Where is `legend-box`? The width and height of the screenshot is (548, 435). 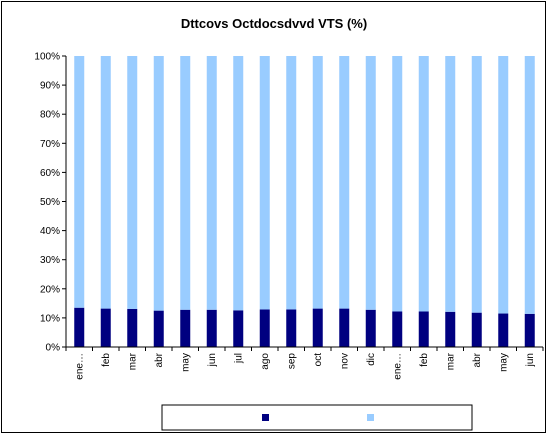
legend-box is located at coordinates (317, 417).